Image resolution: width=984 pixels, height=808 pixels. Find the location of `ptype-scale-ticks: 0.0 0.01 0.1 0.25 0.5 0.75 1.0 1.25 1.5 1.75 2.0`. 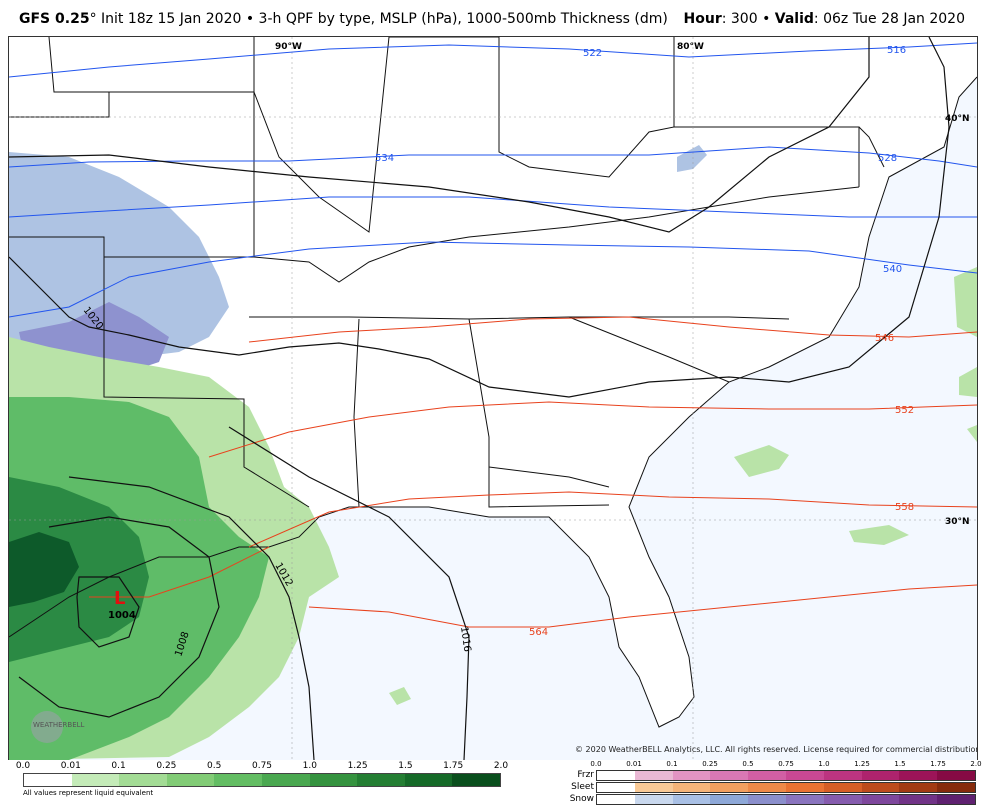

ptype-scale-ticks: 0.0 0.01 0.1 0.25 0.5 0.75 1.0 1.25 1.5 1.75 2.0 is located at coordinates (785, 764).